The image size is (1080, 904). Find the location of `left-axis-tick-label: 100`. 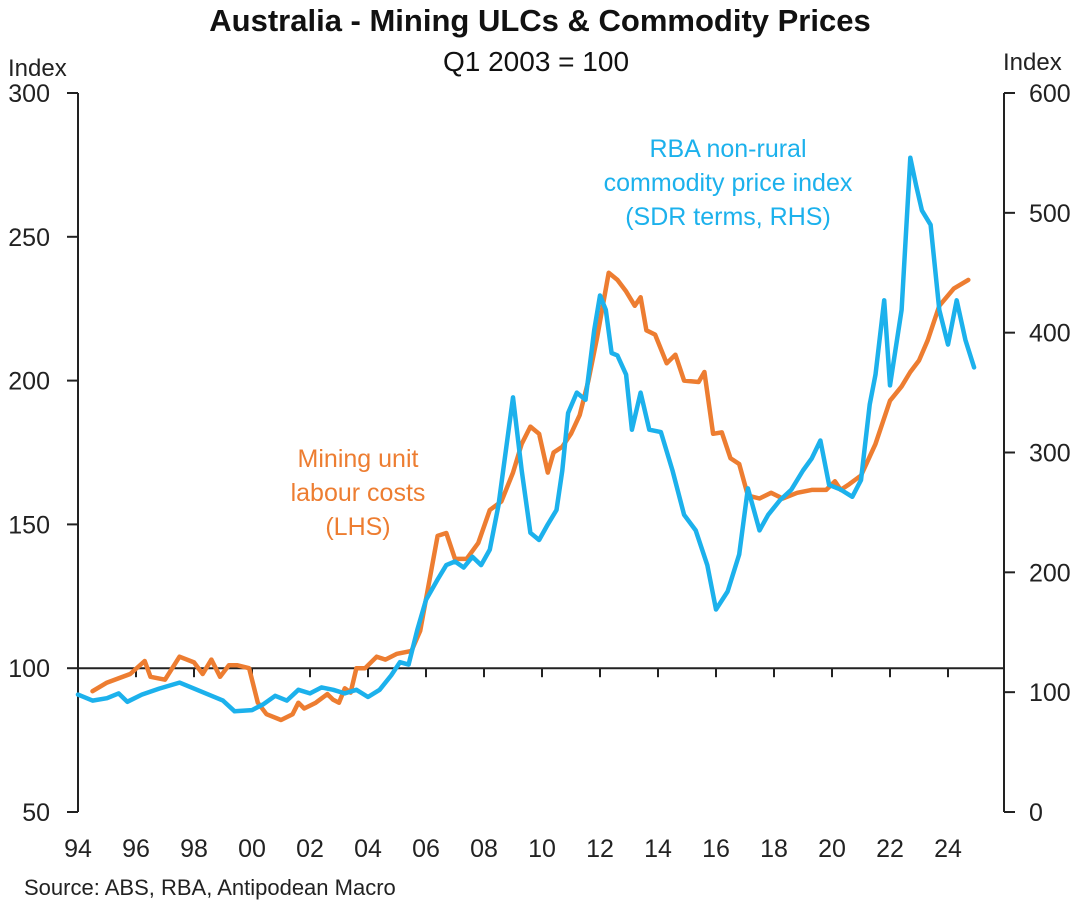

left-axis-tick-label: 100 is located at coordinates (29, 669).